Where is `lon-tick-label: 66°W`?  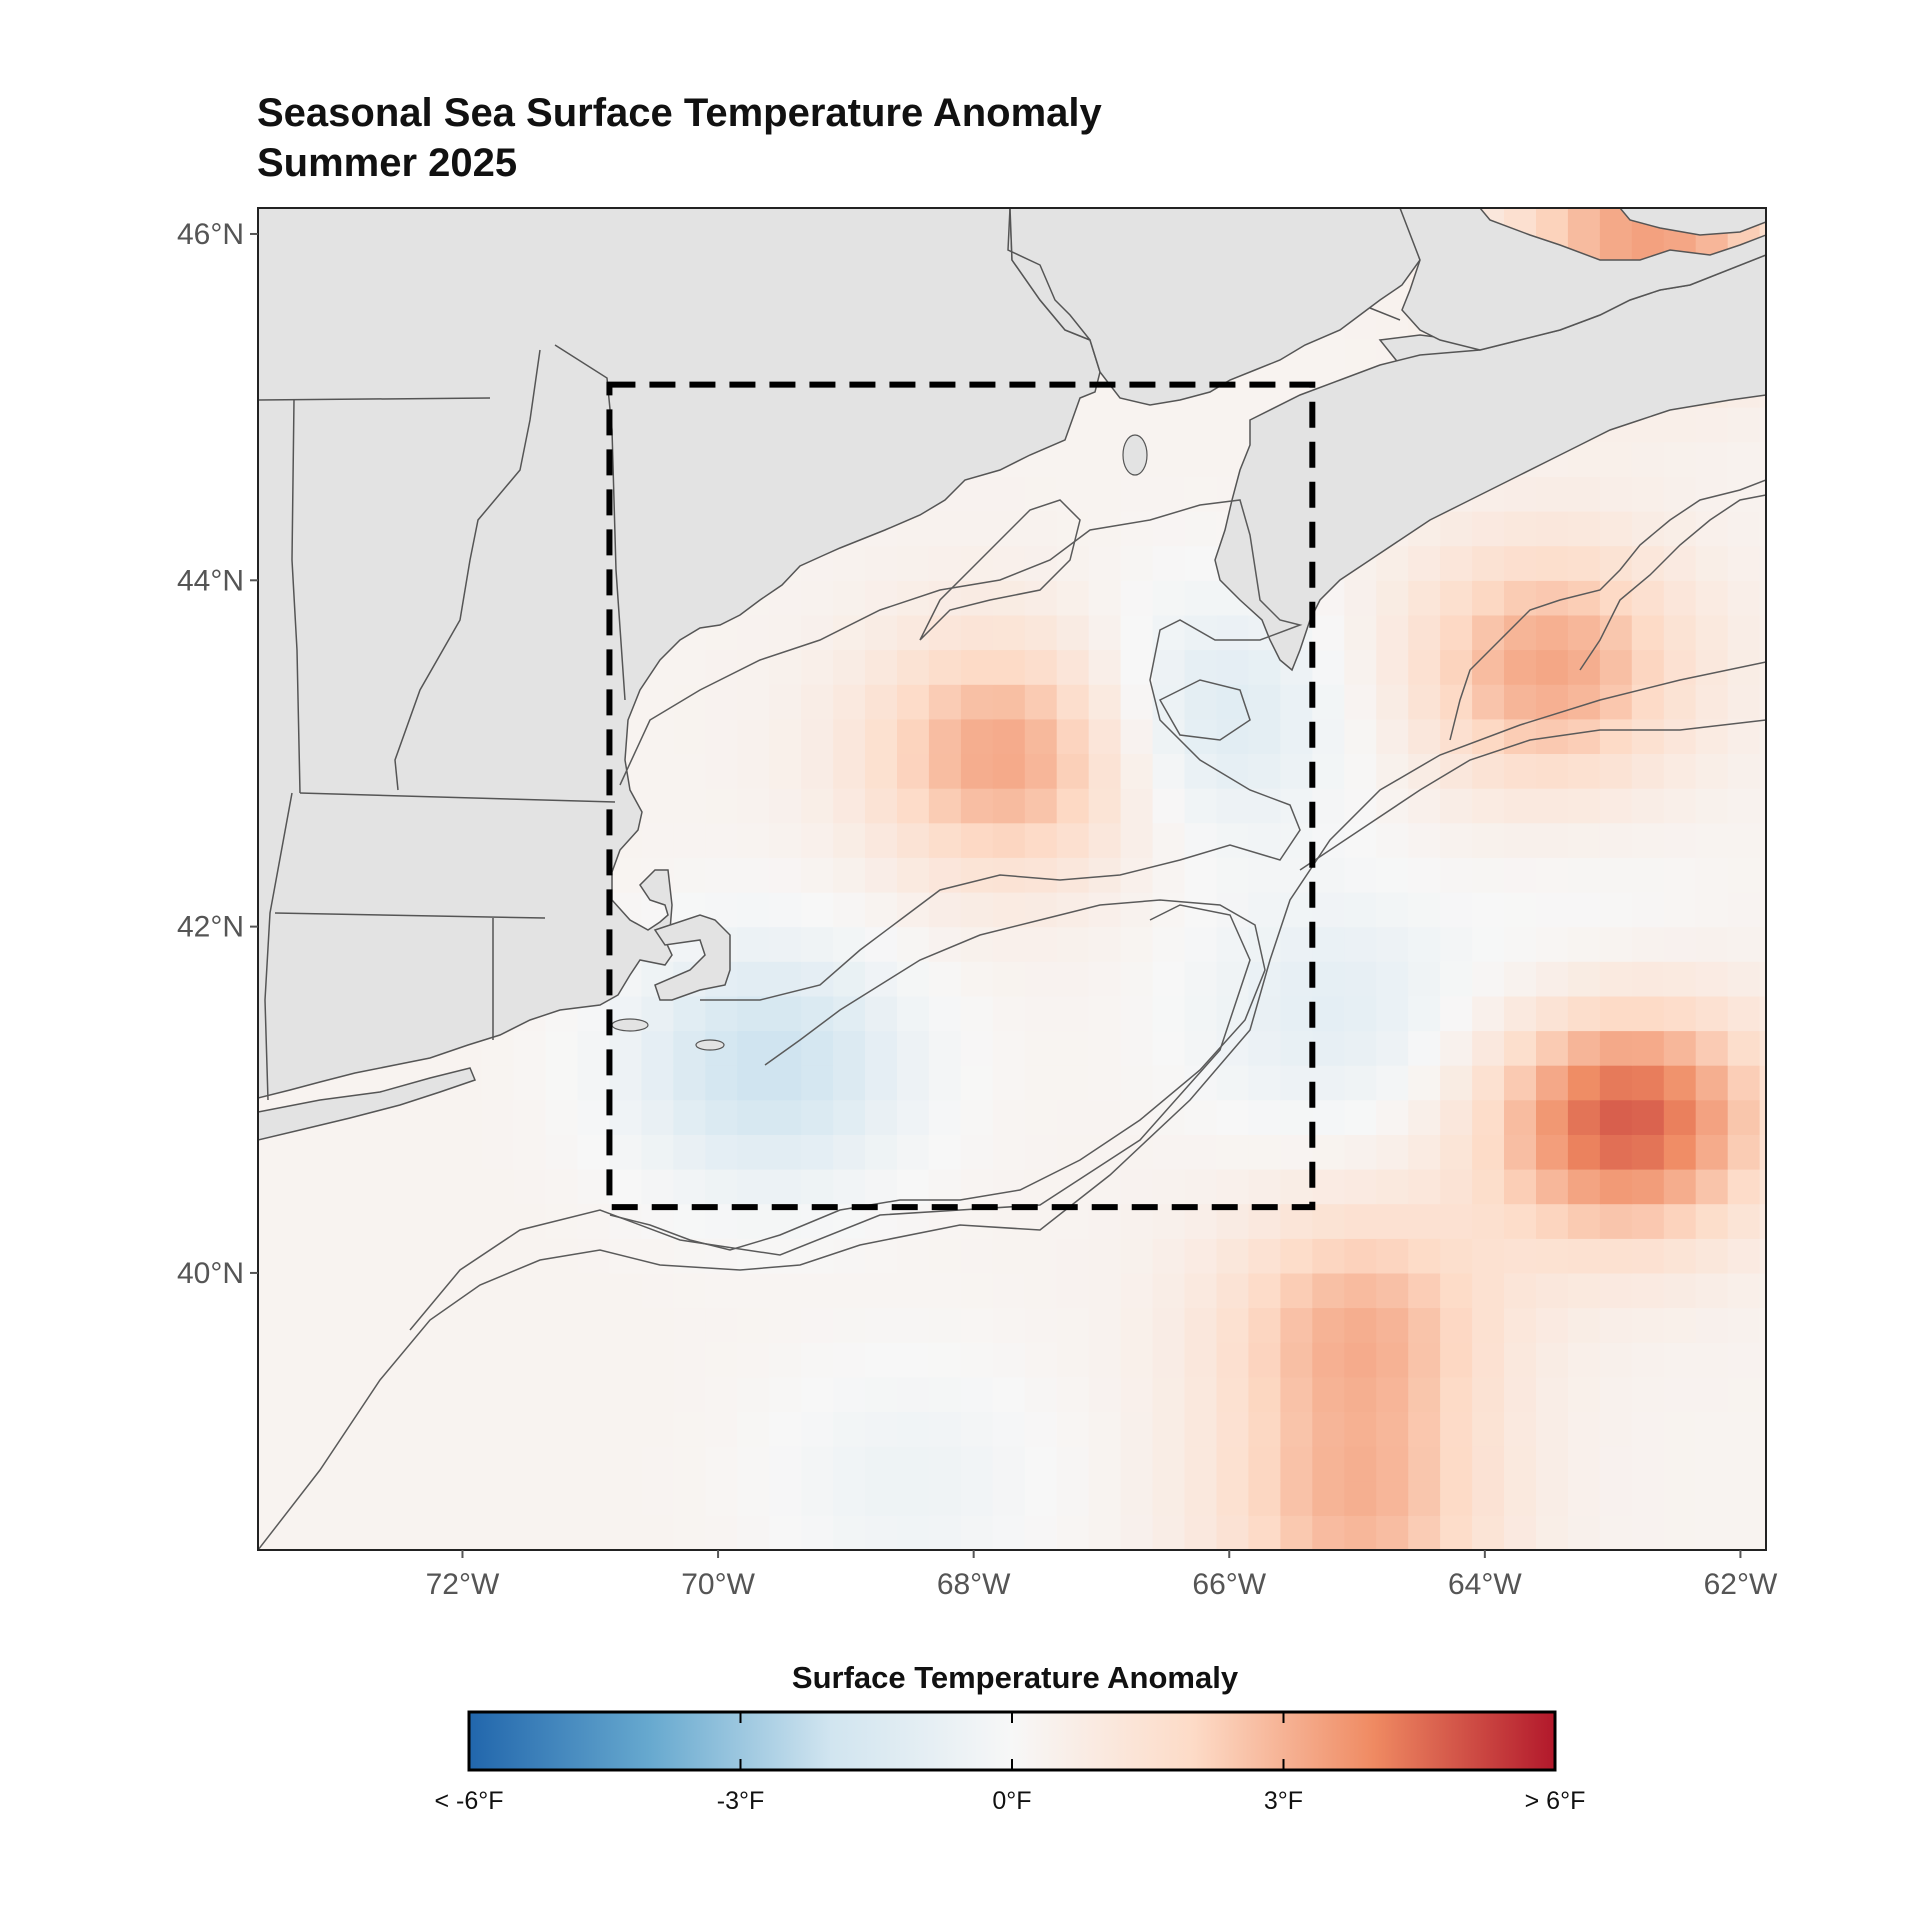
lon-tick-label: 66°W is located at coordinates (1229, 1584).